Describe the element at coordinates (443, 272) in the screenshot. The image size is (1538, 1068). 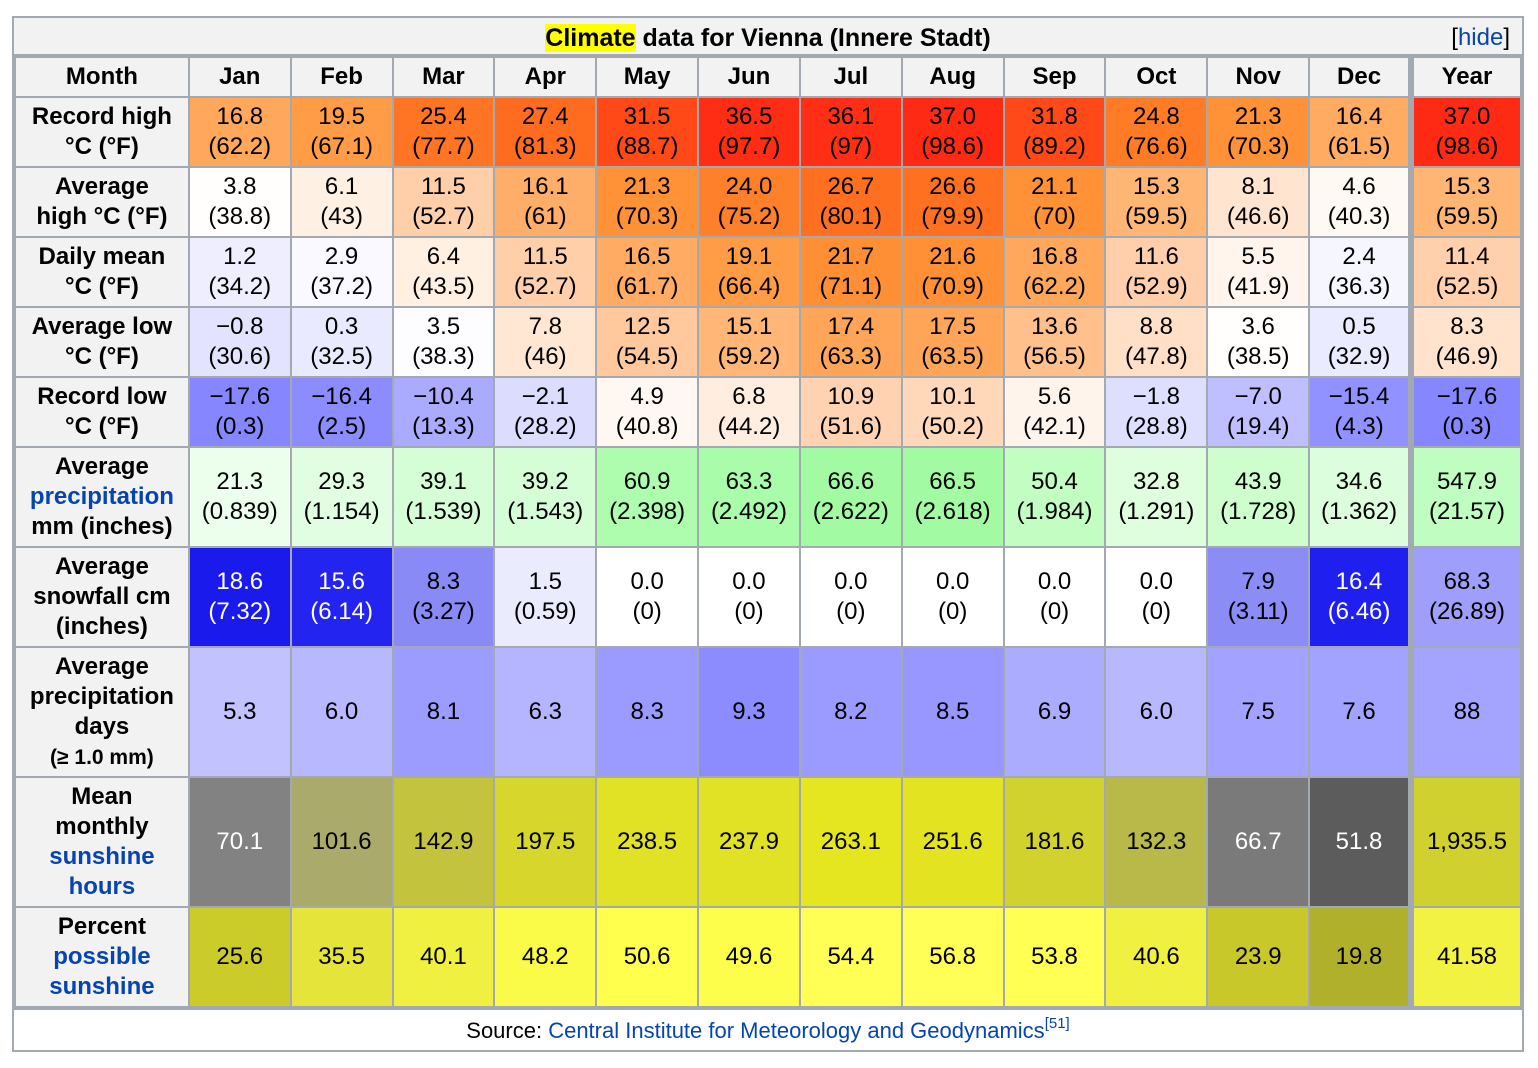
I see `cell-mar: 6.4 (43.5)` at that location.